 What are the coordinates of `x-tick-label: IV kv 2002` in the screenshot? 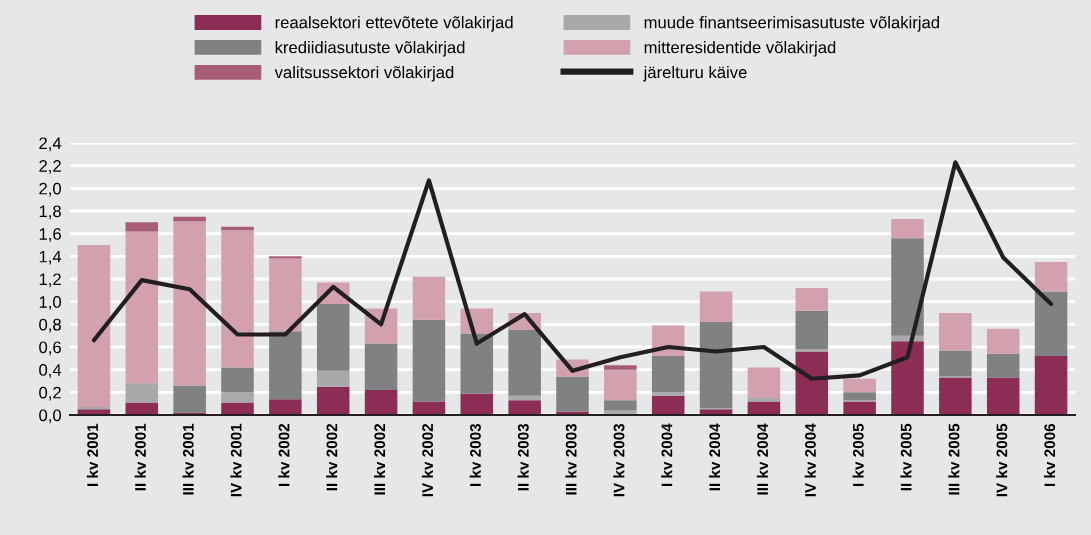 It's located at (427, 460).